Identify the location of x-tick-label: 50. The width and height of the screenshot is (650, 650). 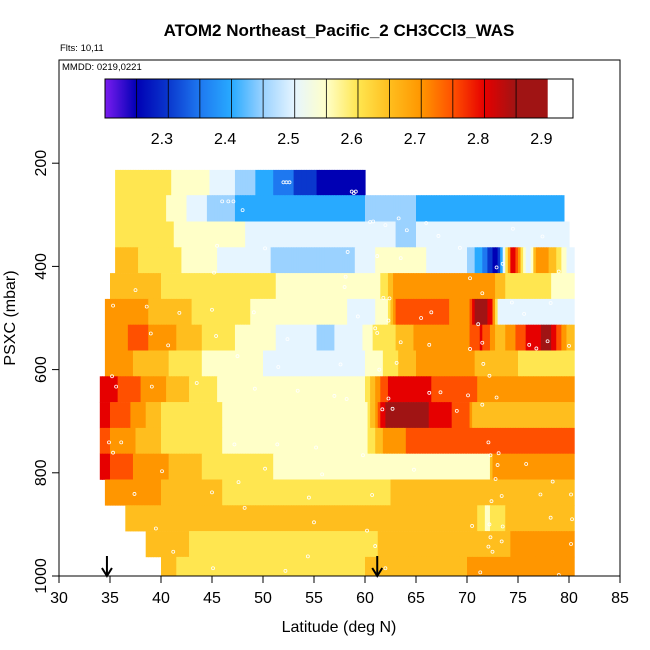
(263, 598).